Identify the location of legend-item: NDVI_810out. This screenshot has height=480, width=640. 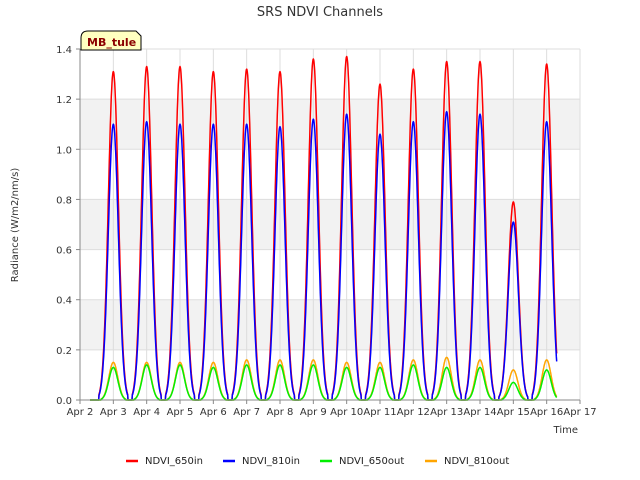
(467, 461).